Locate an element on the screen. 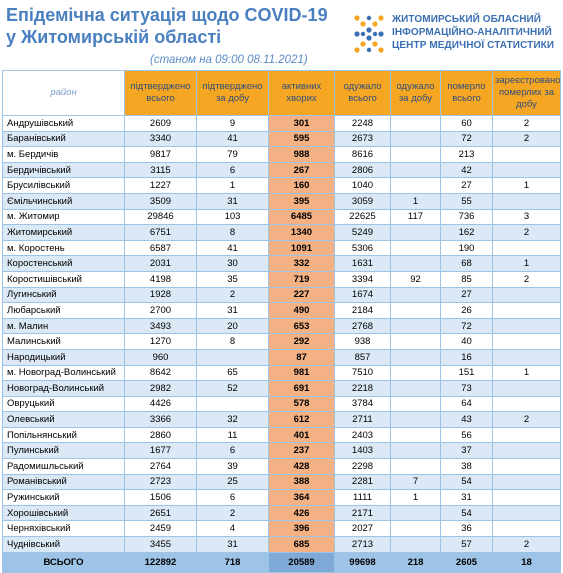 The height and width of the screenshot is (573, 563). confirmed-total-cell: 2700 is located at coordinates (160, 310).